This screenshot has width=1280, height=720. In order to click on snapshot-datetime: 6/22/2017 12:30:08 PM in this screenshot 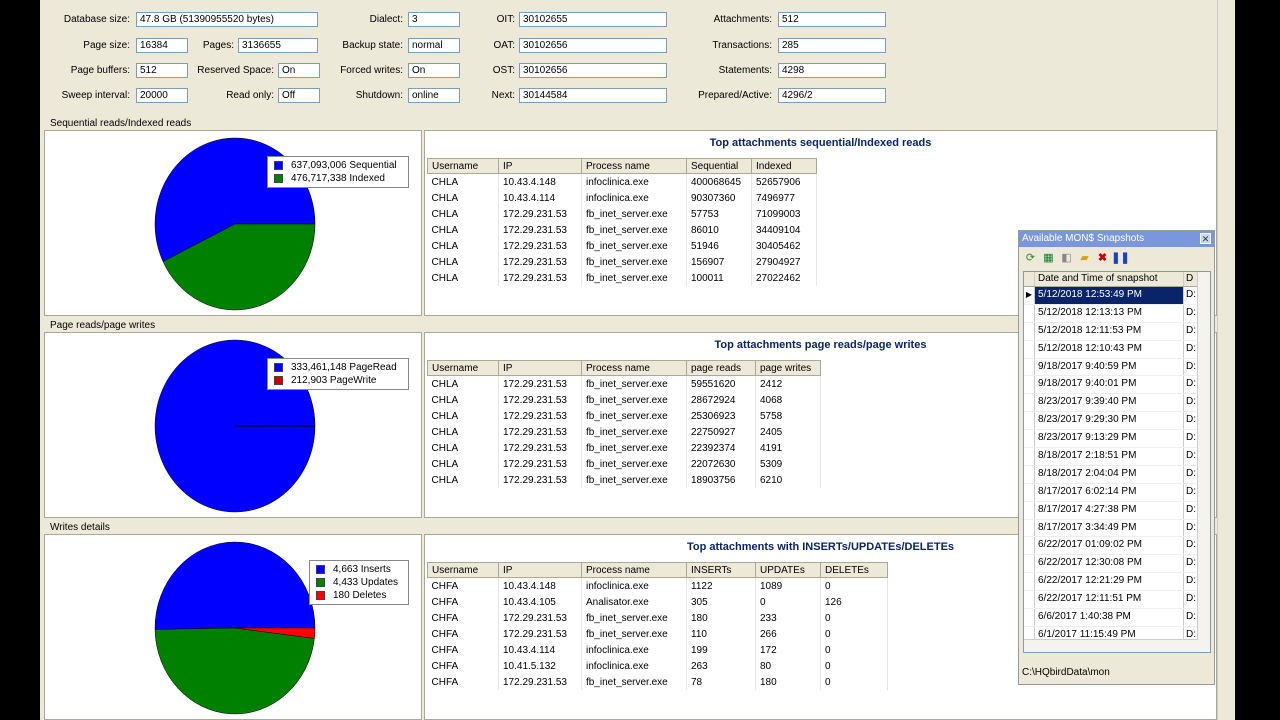, I will do `click(1109, 564)`.